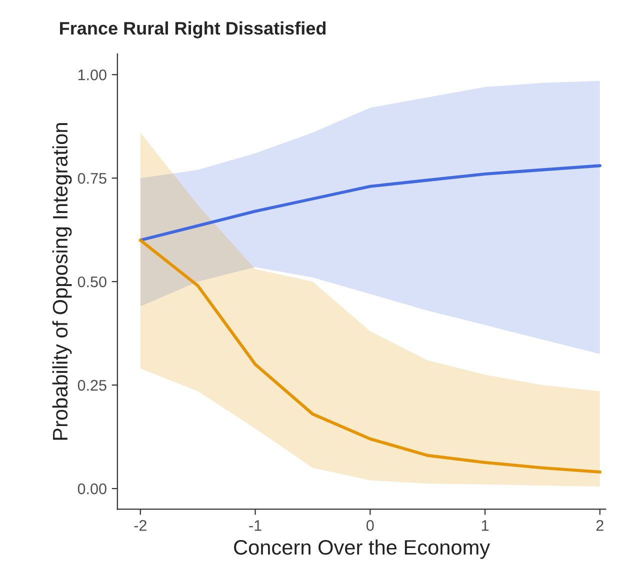  Describe the element at coordinates (370, 203) in the screenshot. I see `line-series` at that location.